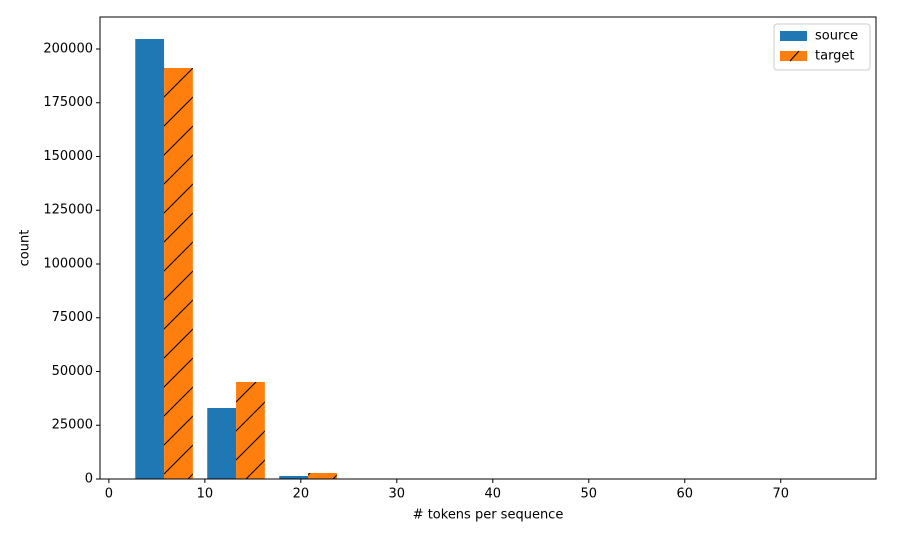  I want to click on x-tick-label: 20, so click(301, 494).